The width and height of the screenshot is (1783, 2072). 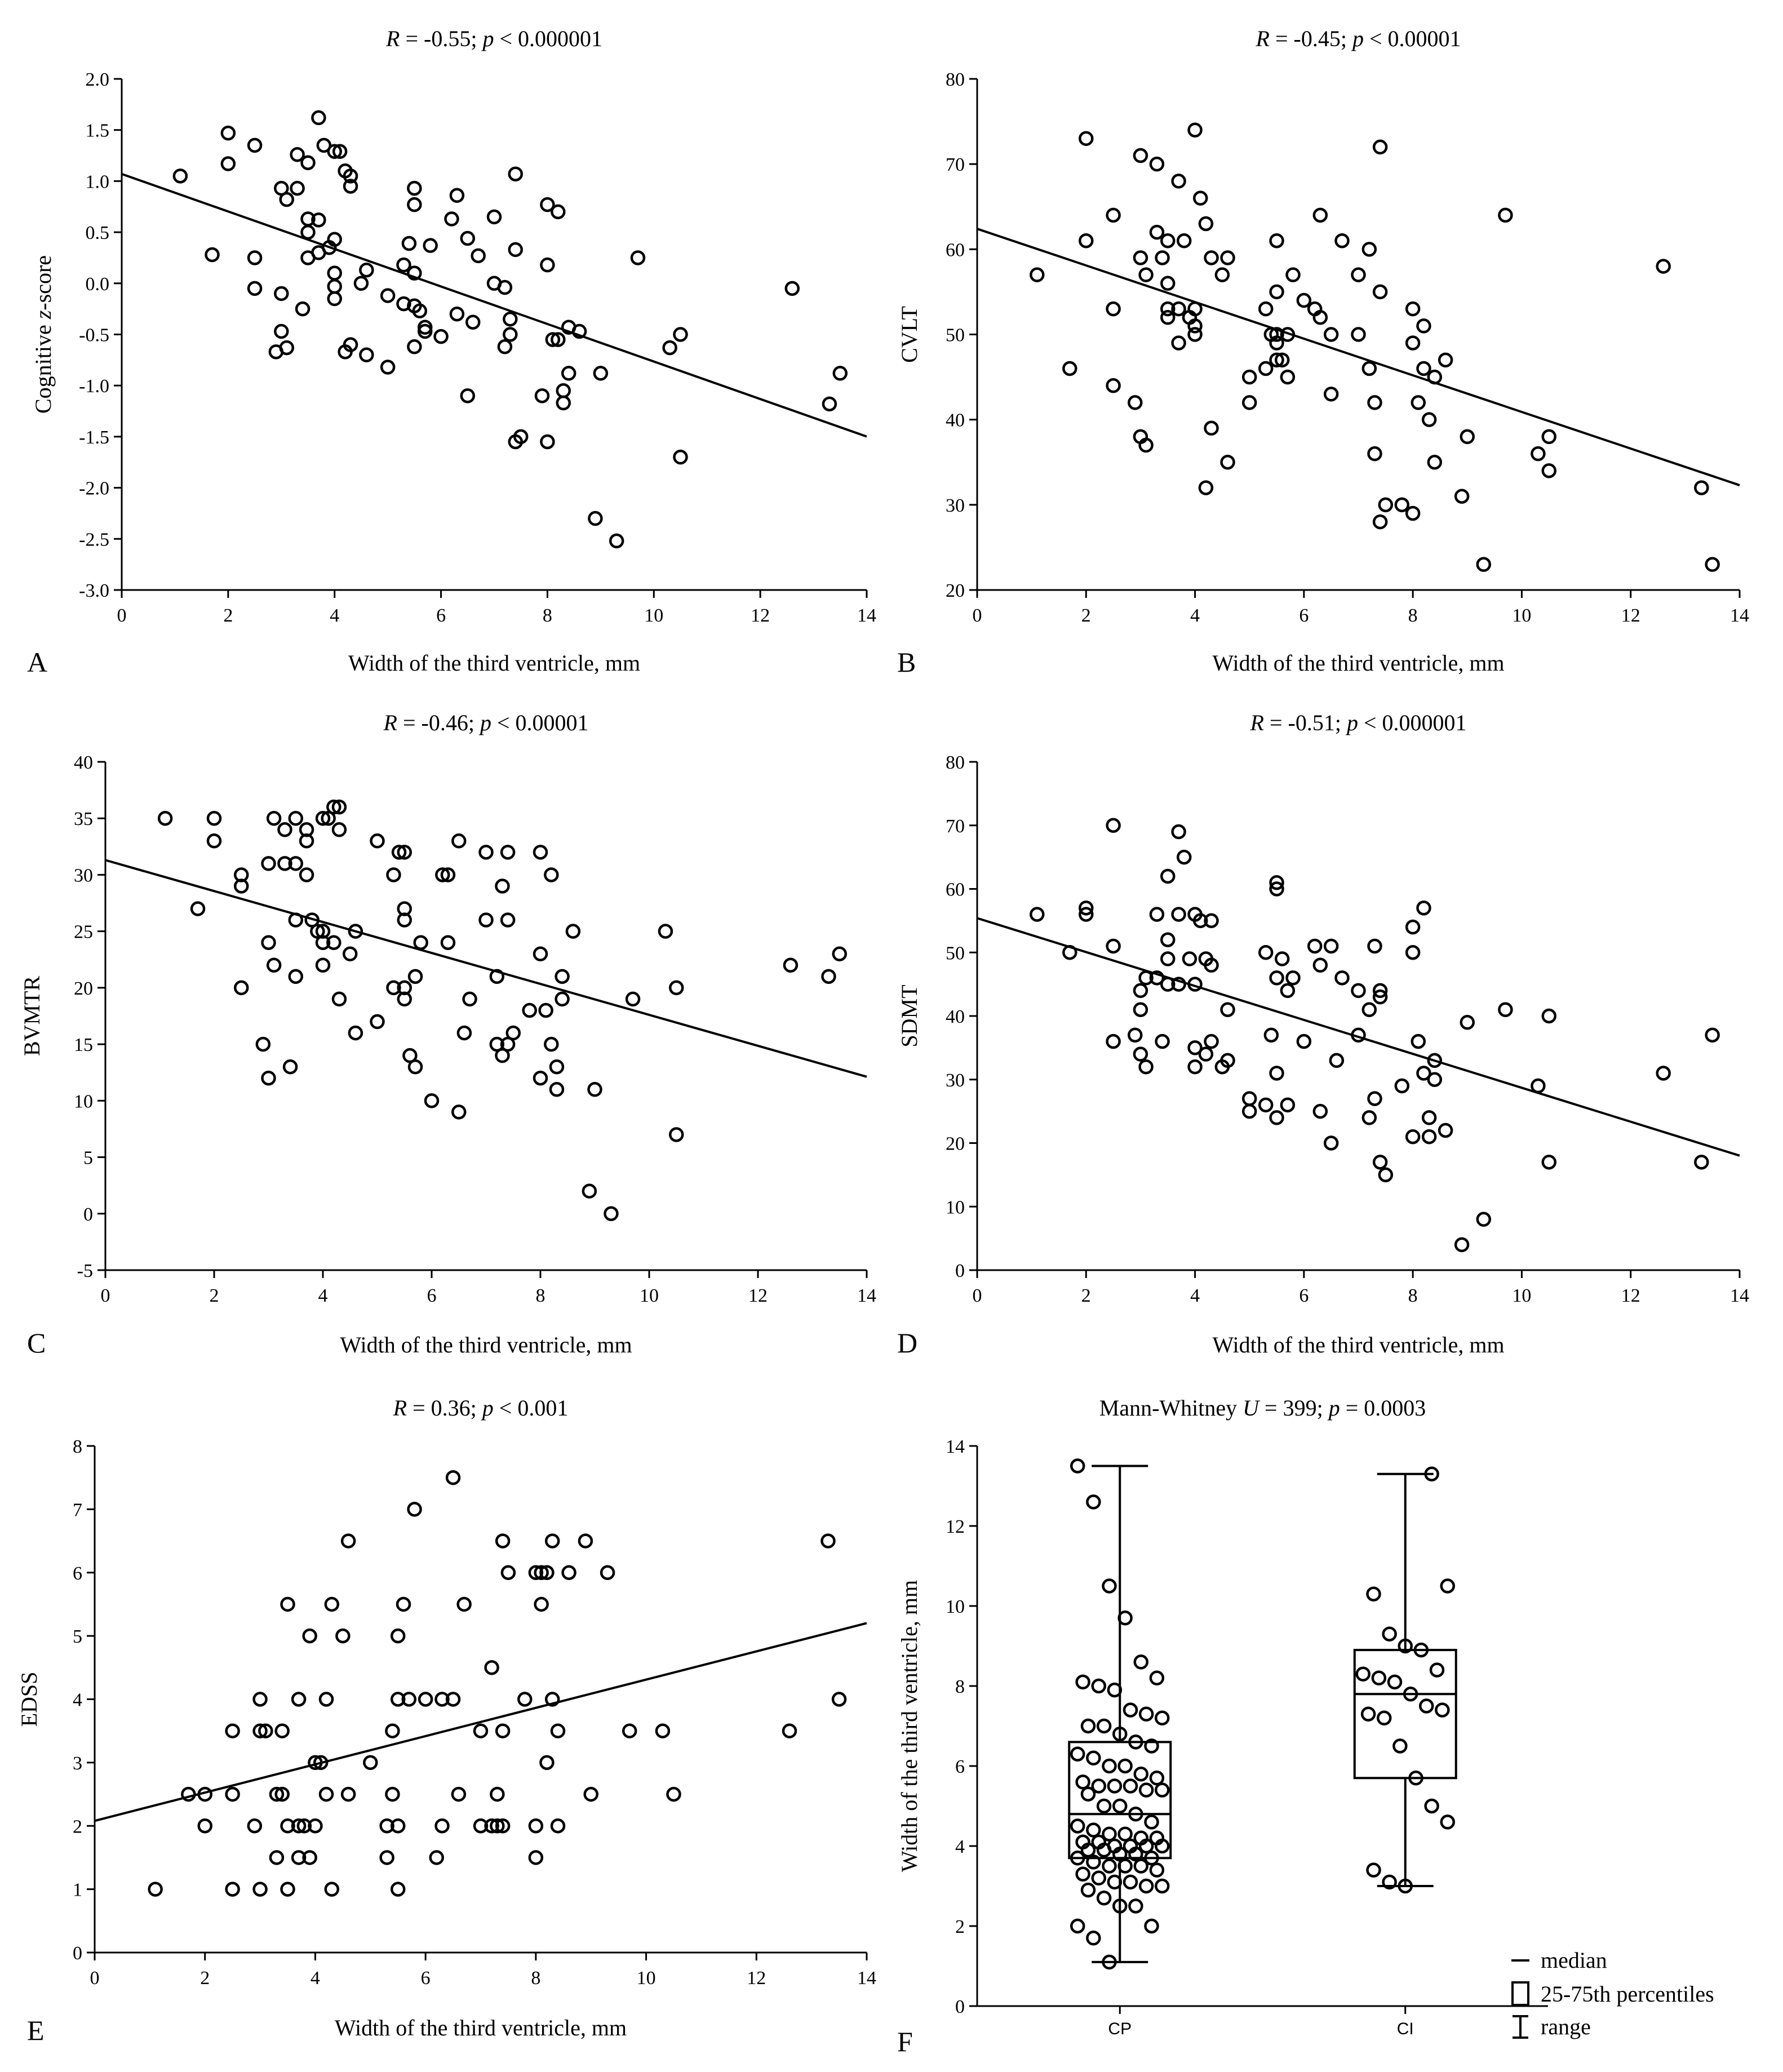 What do you see at coordinates (1413, 615) in the screenshot?
I see `x-tick-label: 8` at bounding box center [1413, 615].